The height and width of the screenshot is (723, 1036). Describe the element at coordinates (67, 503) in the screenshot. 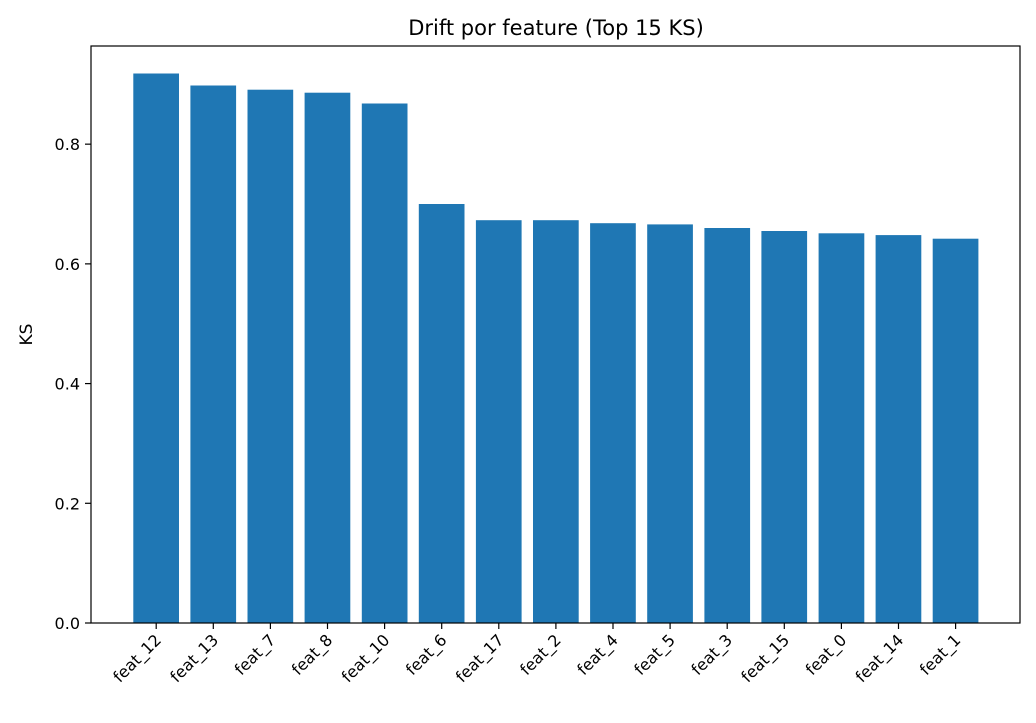

I see `y-tick-label: 0.2` at that location.